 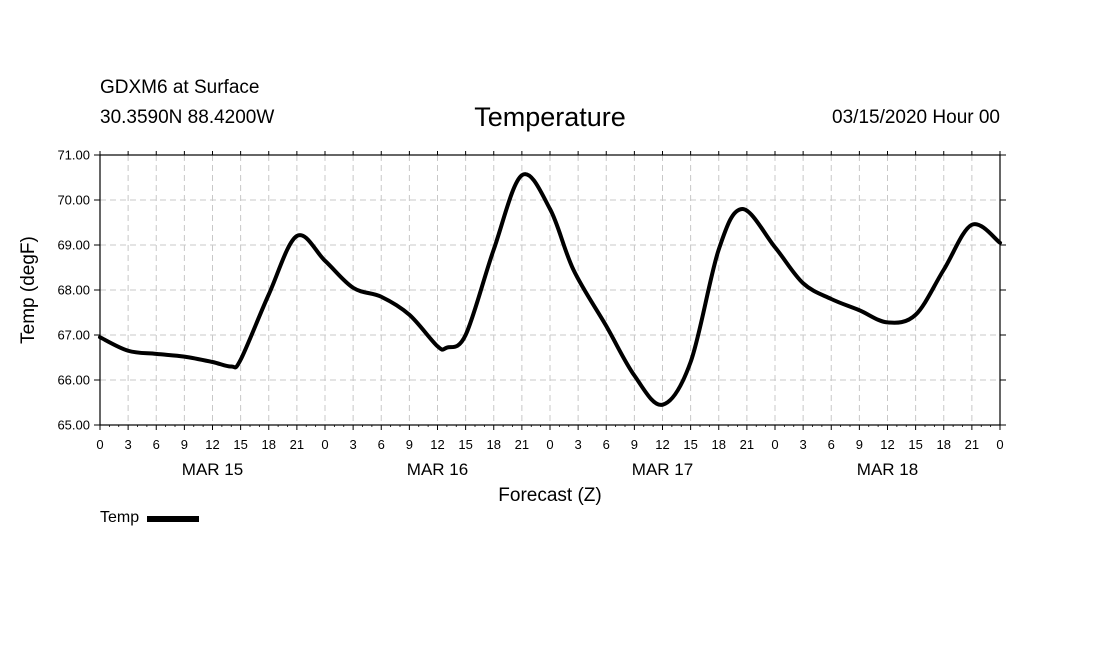 What do you see at coordinates (120, 517) in the screenshot?
I see `legend-label: Temp` at bounding box center [120, 517].